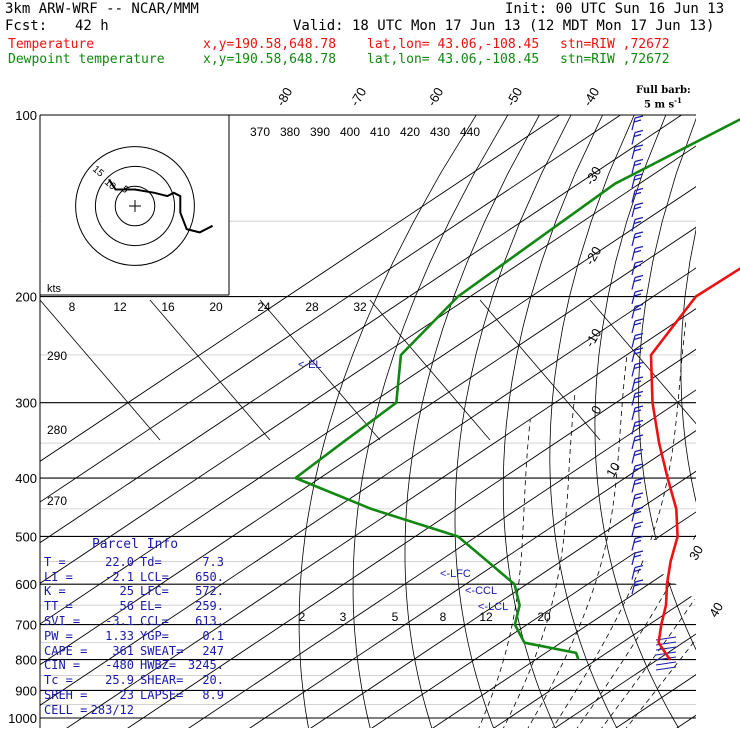  Describe the element at coordinates (62, 665) in the screenshot. I see `parcel-k1: CIN =` at that location.